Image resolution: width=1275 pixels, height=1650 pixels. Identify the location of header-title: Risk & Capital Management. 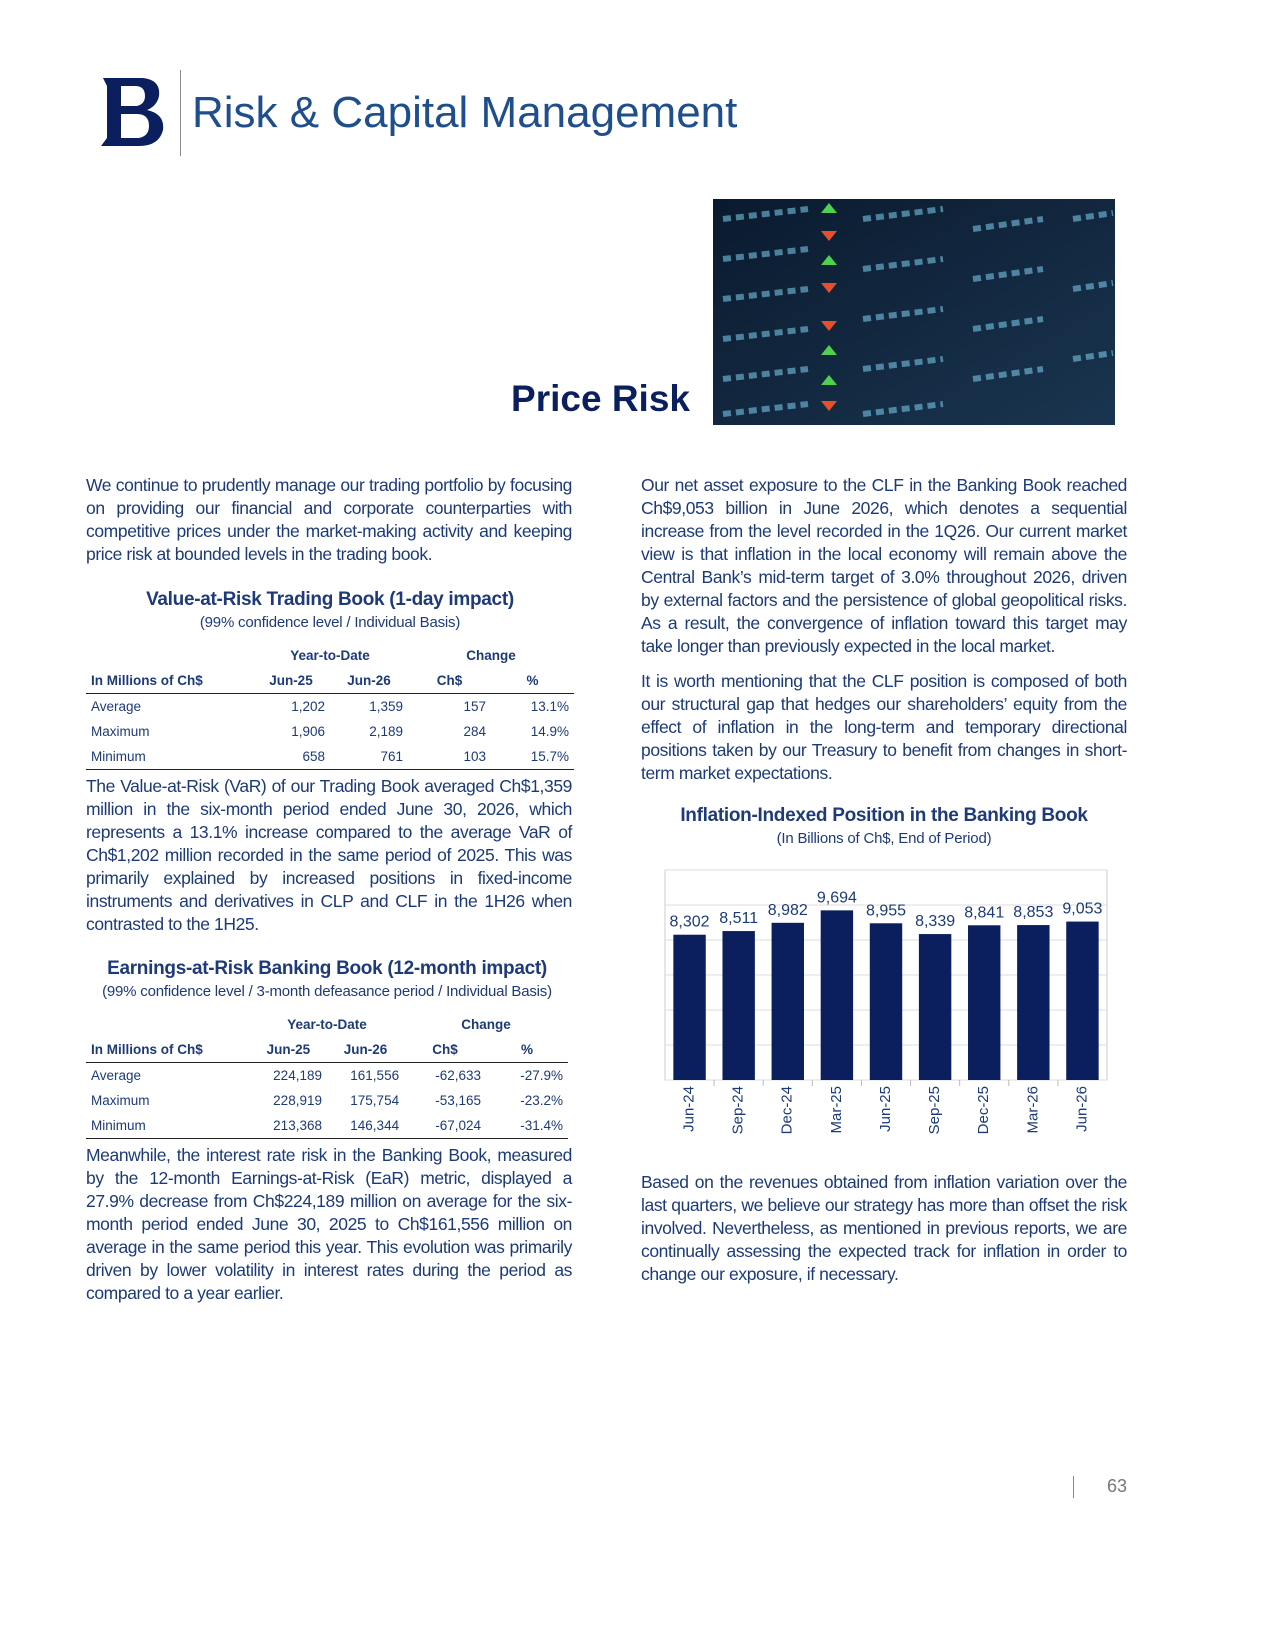
(465, 112).